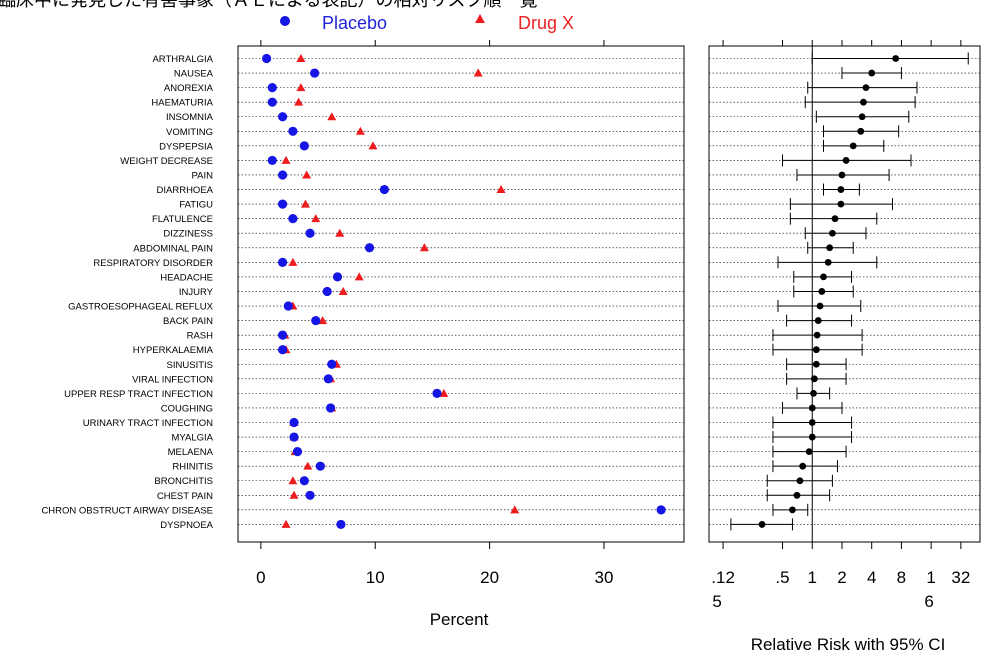 Image resolution: width=988 pixels, height=658 pixels. Describe the element at coordinates (127, 510) in the screenshot. I see `category-label: CHRON OBSTRUCT AIRWAY DISEASE` at that location.